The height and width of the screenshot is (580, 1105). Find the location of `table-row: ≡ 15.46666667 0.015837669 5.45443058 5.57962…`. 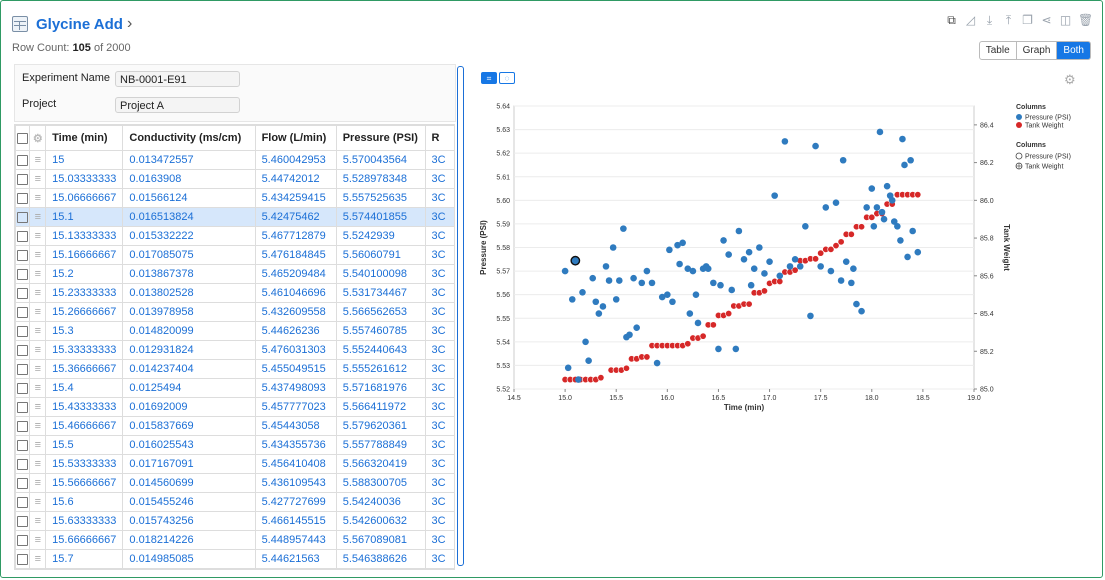

table-row: ≡ 15.46666667 0.015837669 5.45443058 5.57962… is located at coordinates (235, 426).